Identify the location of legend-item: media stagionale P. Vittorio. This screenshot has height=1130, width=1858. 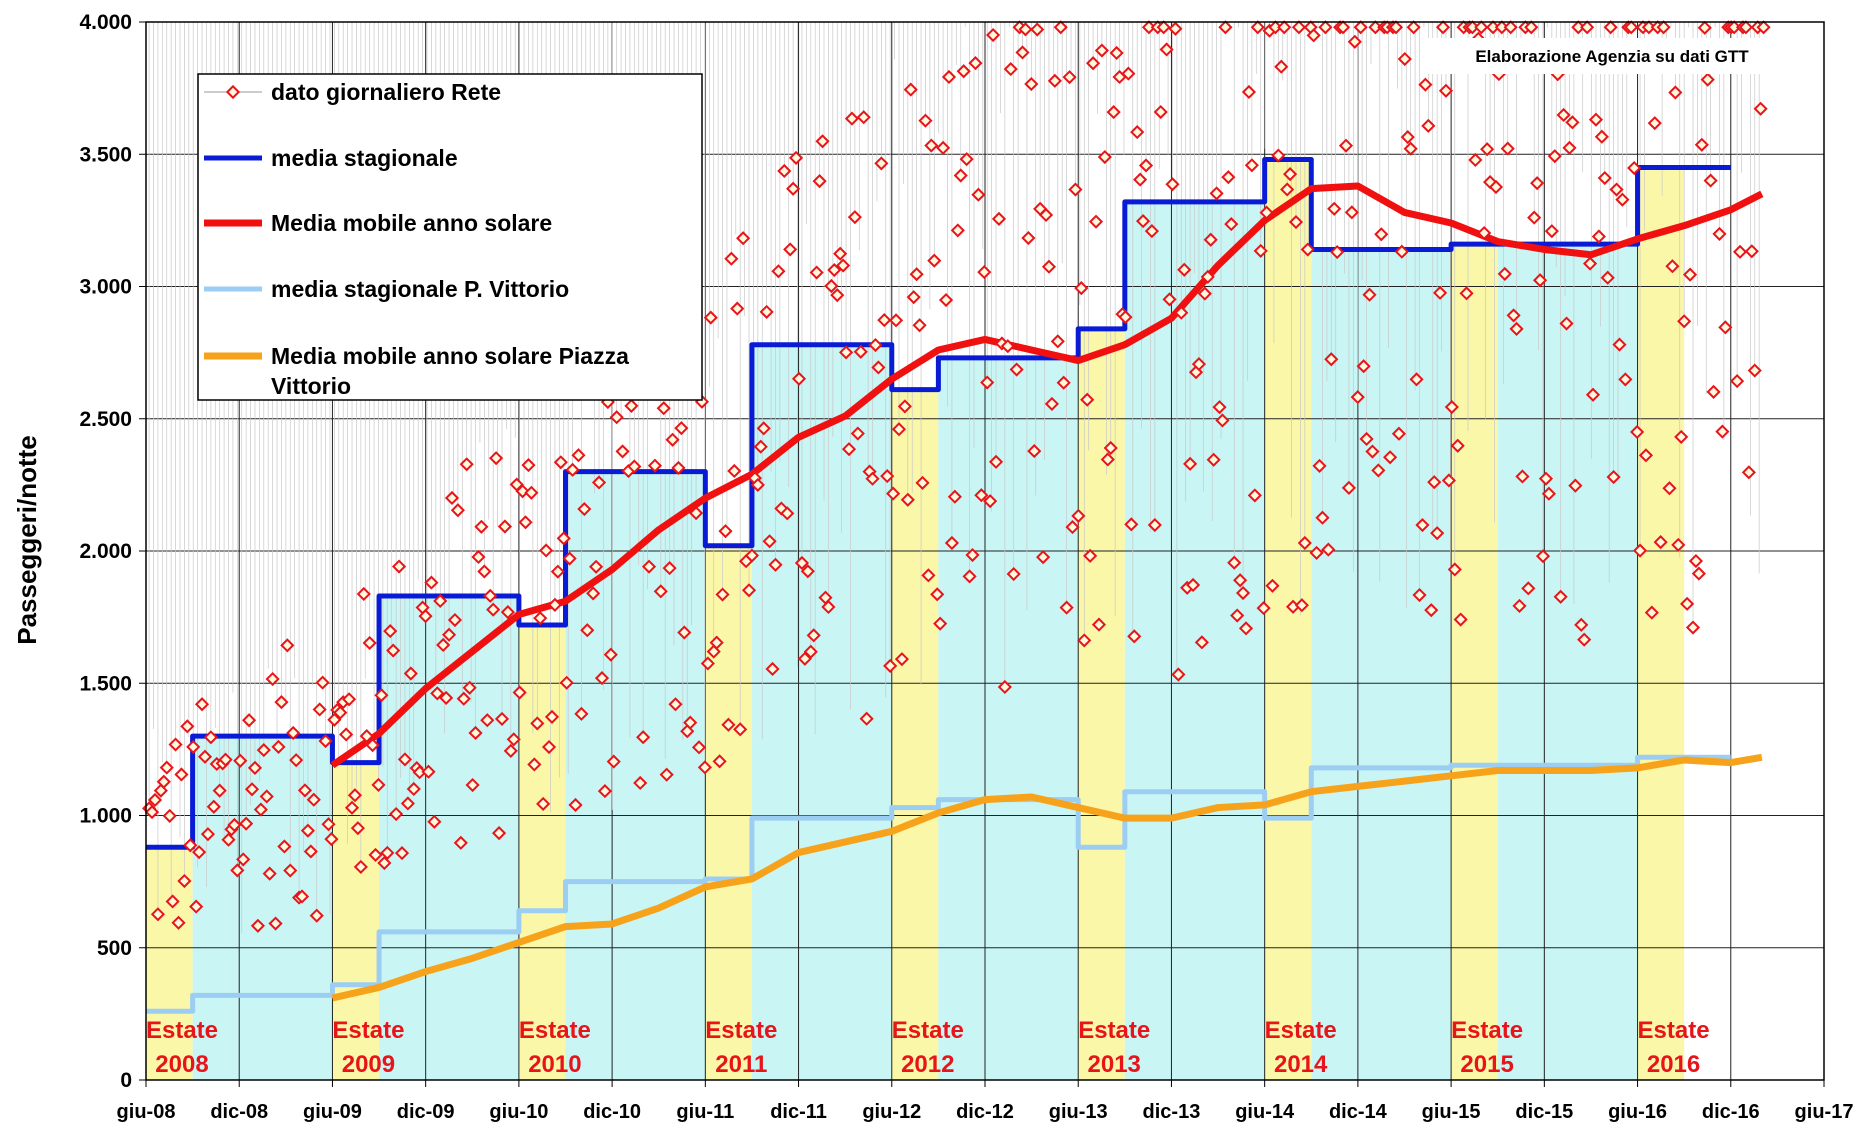
(386, 289).